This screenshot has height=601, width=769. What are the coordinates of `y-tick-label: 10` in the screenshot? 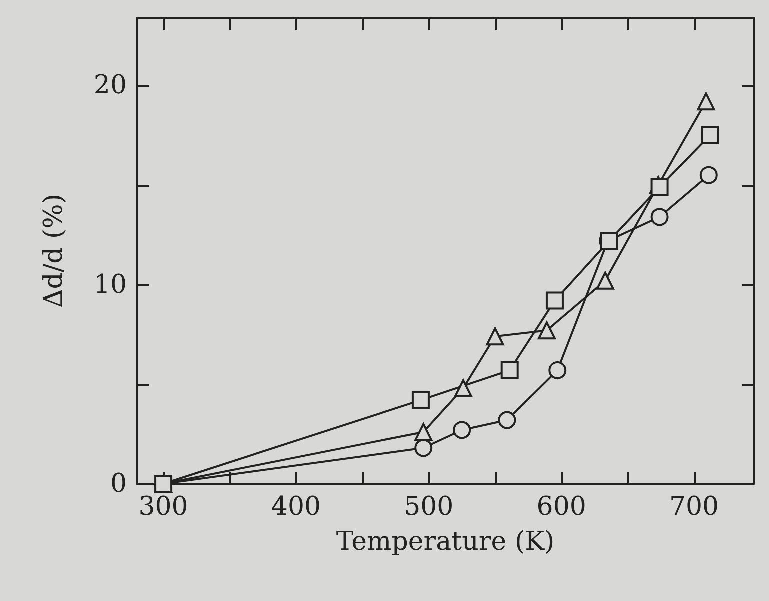 It's located at (110, 285).